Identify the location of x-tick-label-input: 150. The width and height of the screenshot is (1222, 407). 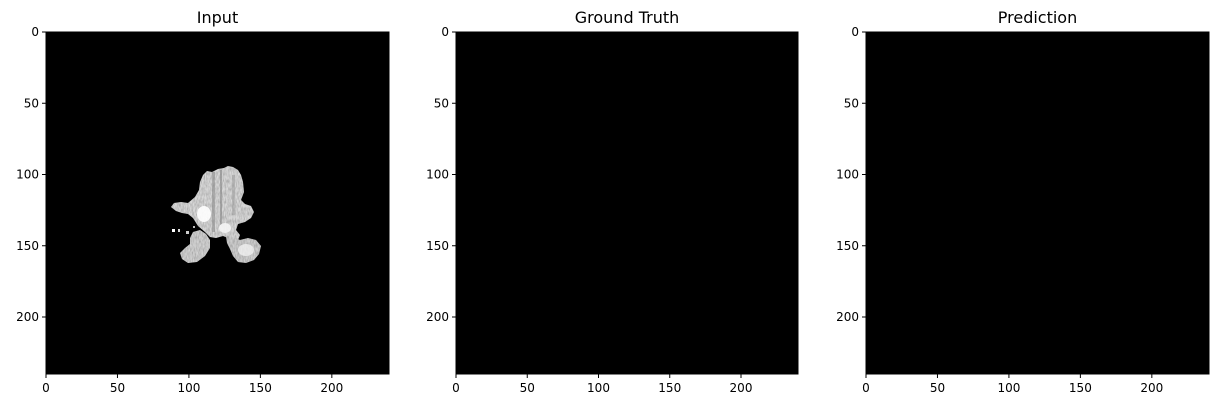
(260, 388).